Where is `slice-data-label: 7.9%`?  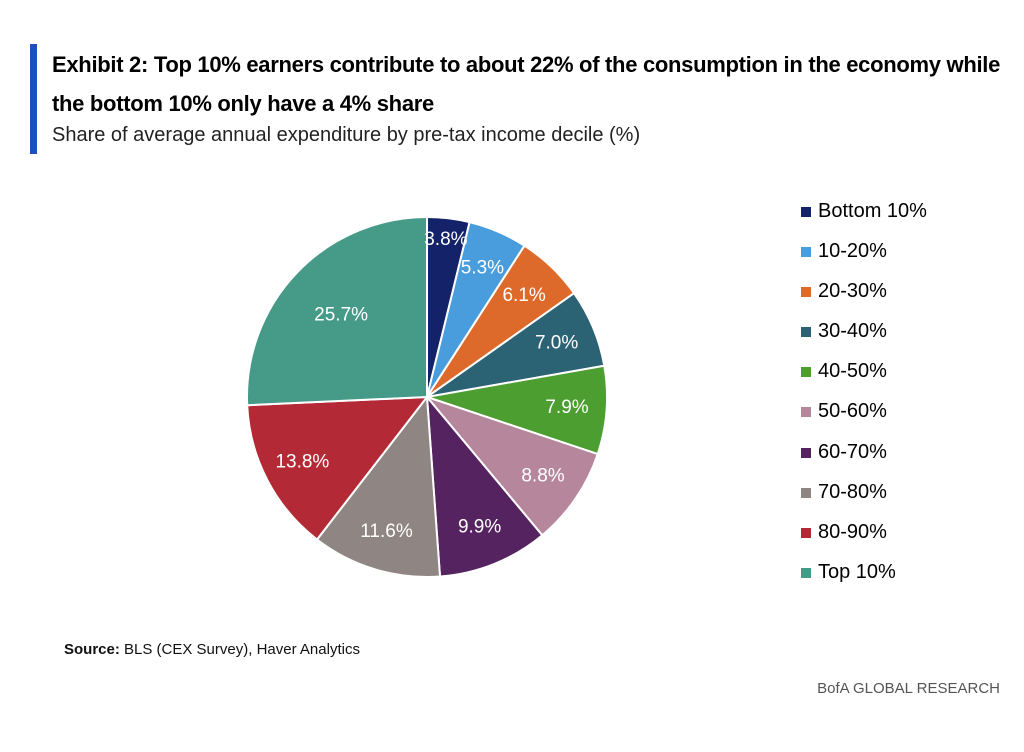
slice-data-label: 7.9% is located at coordinates (566, 407).